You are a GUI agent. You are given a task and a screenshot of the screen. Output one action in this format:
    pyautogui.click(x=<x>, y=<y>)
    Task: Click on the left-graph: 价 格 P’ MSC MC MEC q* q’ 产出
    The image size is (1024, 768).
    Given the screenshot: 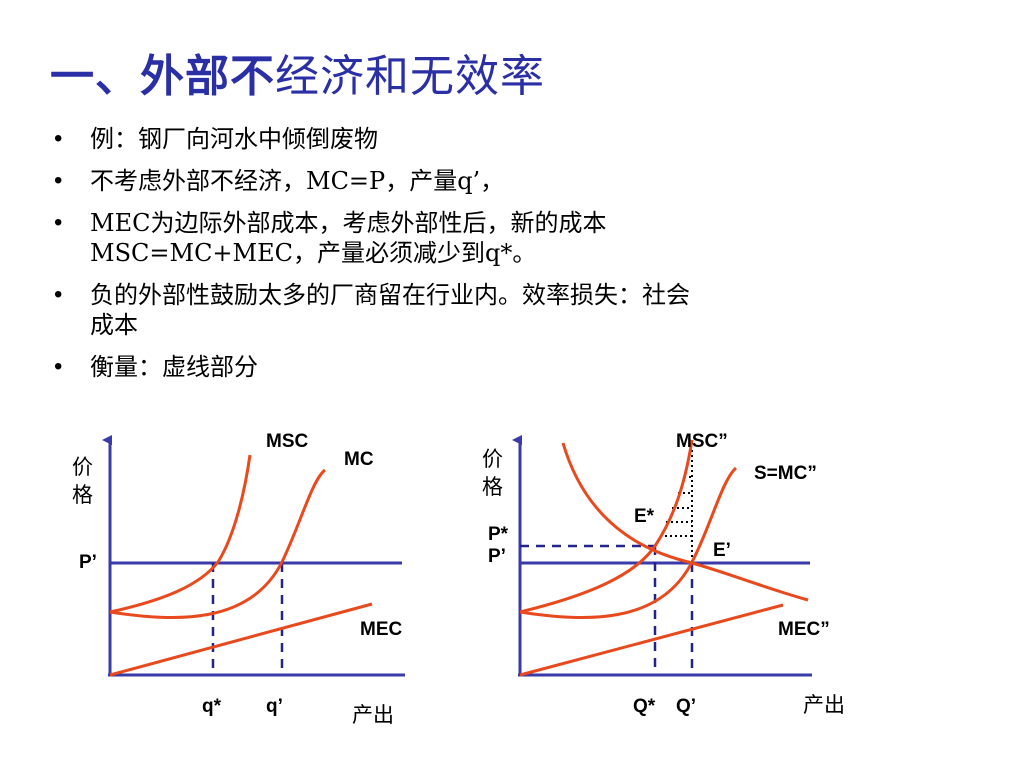 What is the action you would take?
    pyautogui.click(x=238, y=579)
    